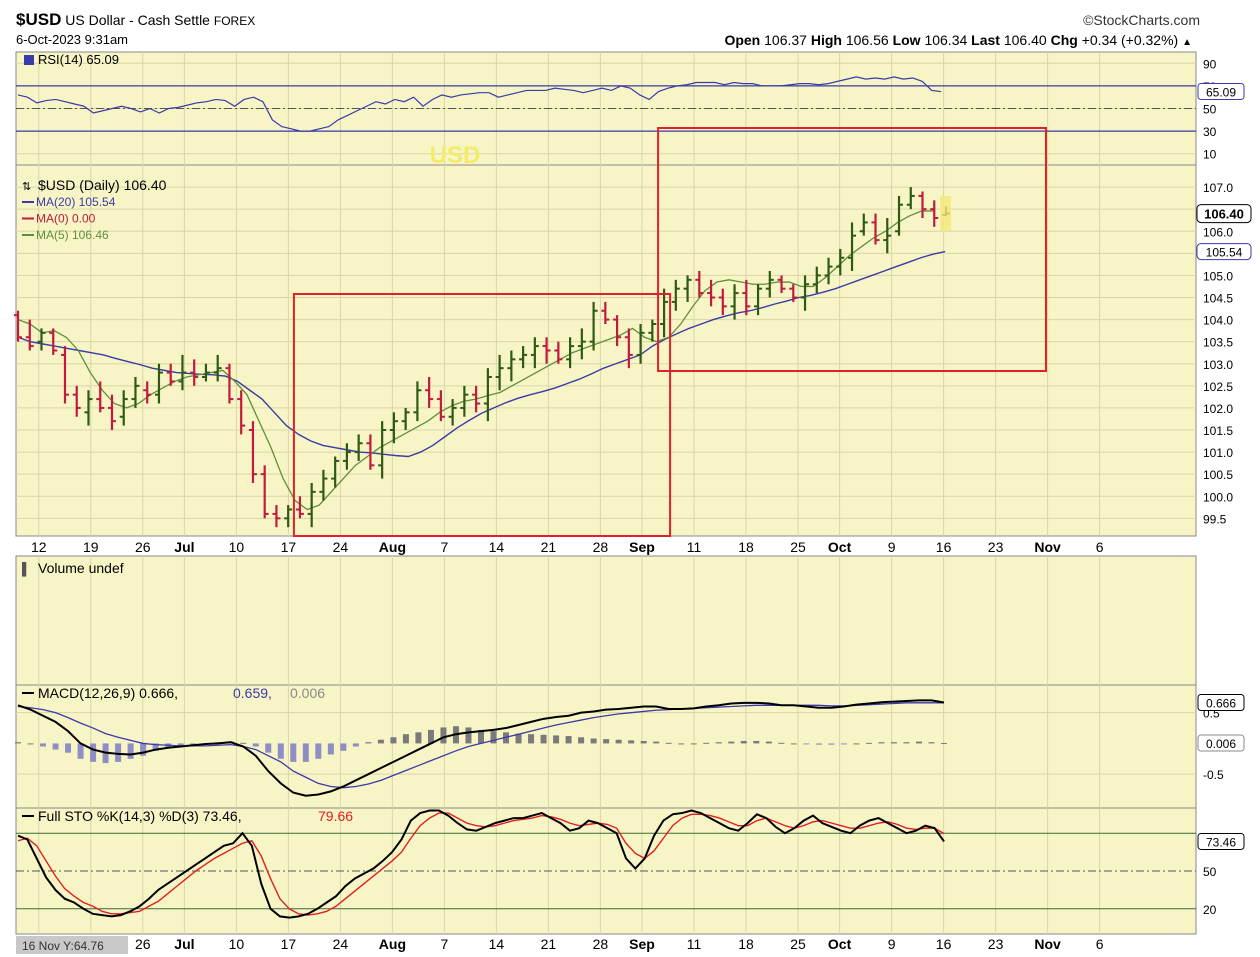  I want to click on sto-last-label: 73.46, so click(1221, 842).